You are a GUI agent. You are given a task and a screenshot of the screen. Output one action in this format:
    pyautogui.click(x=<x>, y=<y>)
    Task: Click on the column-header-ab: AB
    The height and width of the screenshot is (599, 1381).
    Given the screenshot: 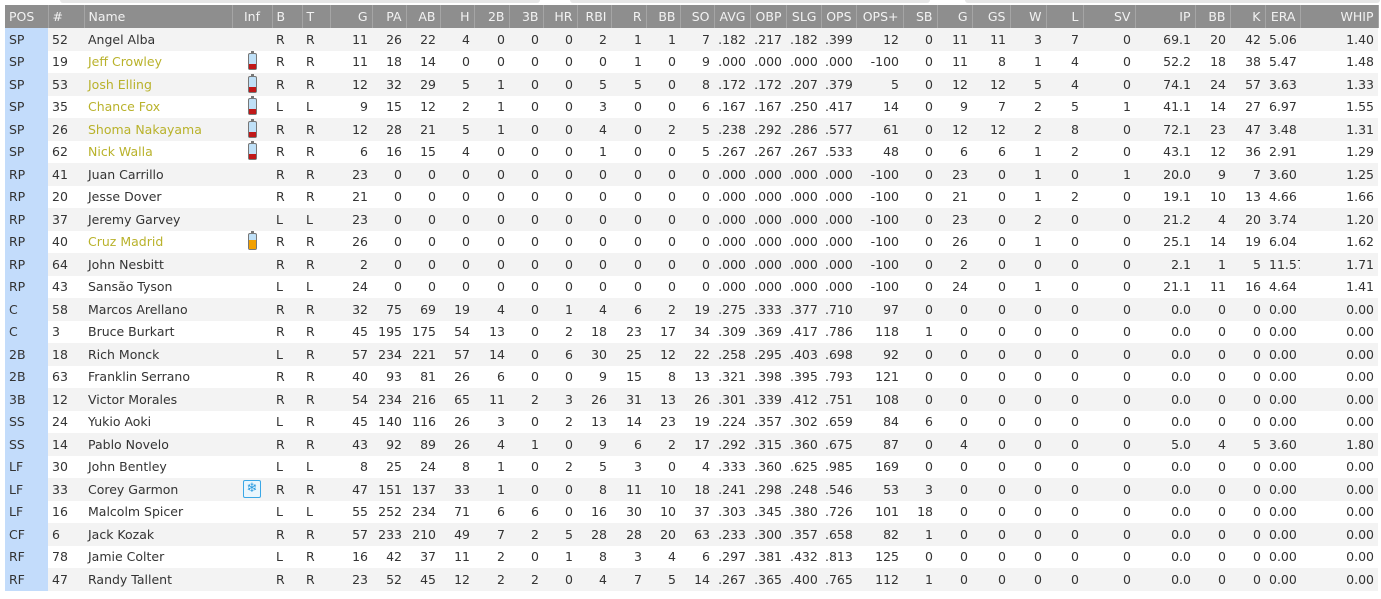 What is the action you would take?
    pyautogui.click(x=423, y=16)
    